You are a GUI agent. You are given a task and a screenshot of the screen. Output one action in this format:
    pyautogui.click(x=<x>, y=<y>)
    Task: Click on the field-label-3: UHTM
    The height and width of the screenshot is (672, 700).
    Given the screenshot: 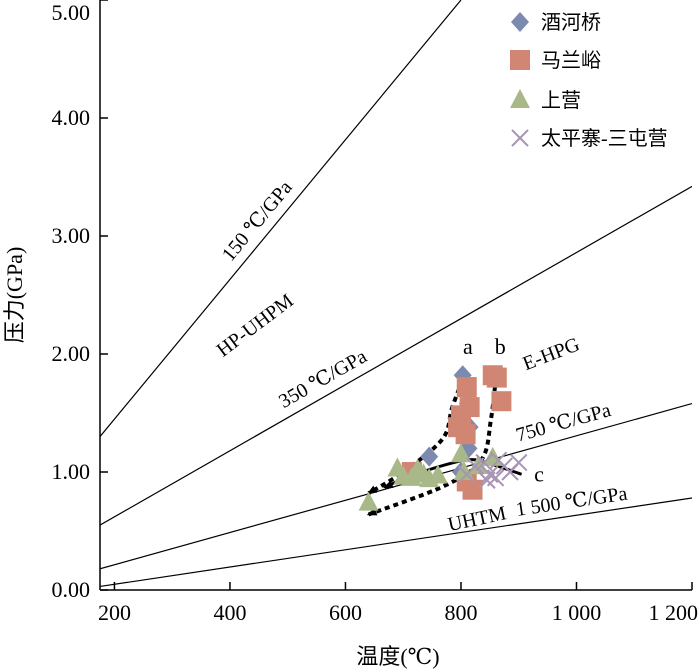 What is the action you would take?
    pyautogui.click(x=477, y=519)
    